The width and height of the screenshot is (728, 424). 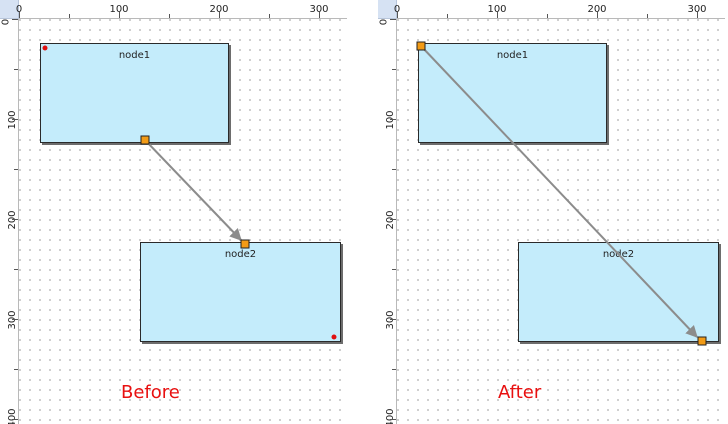 What do you see at coordinates (240, 254) in the screenshot?
I see `node2-label: node2` at bounding box center [240, 254].